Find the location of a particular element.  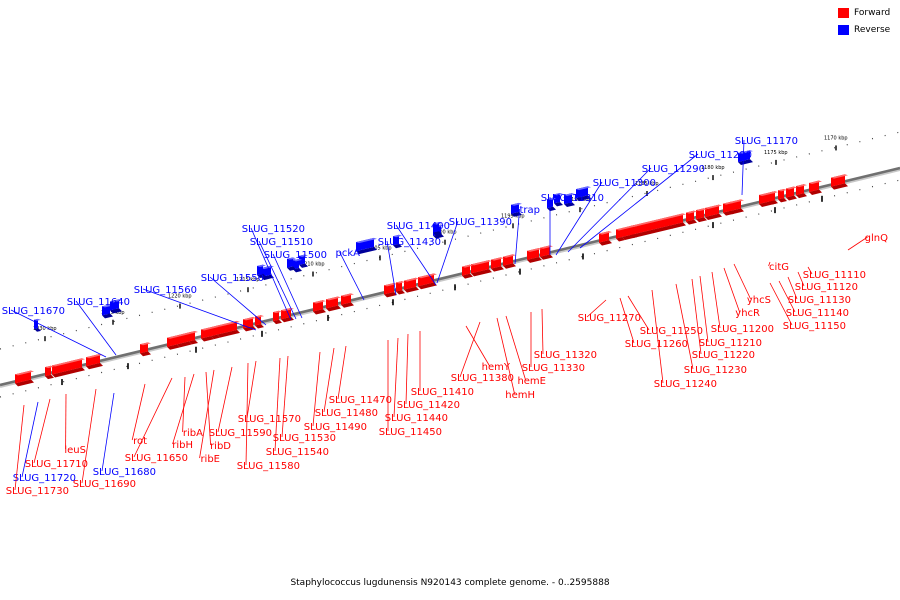

gene-label-SLUG_11240: SLUG_11240 is located at coordinates (685, 384).